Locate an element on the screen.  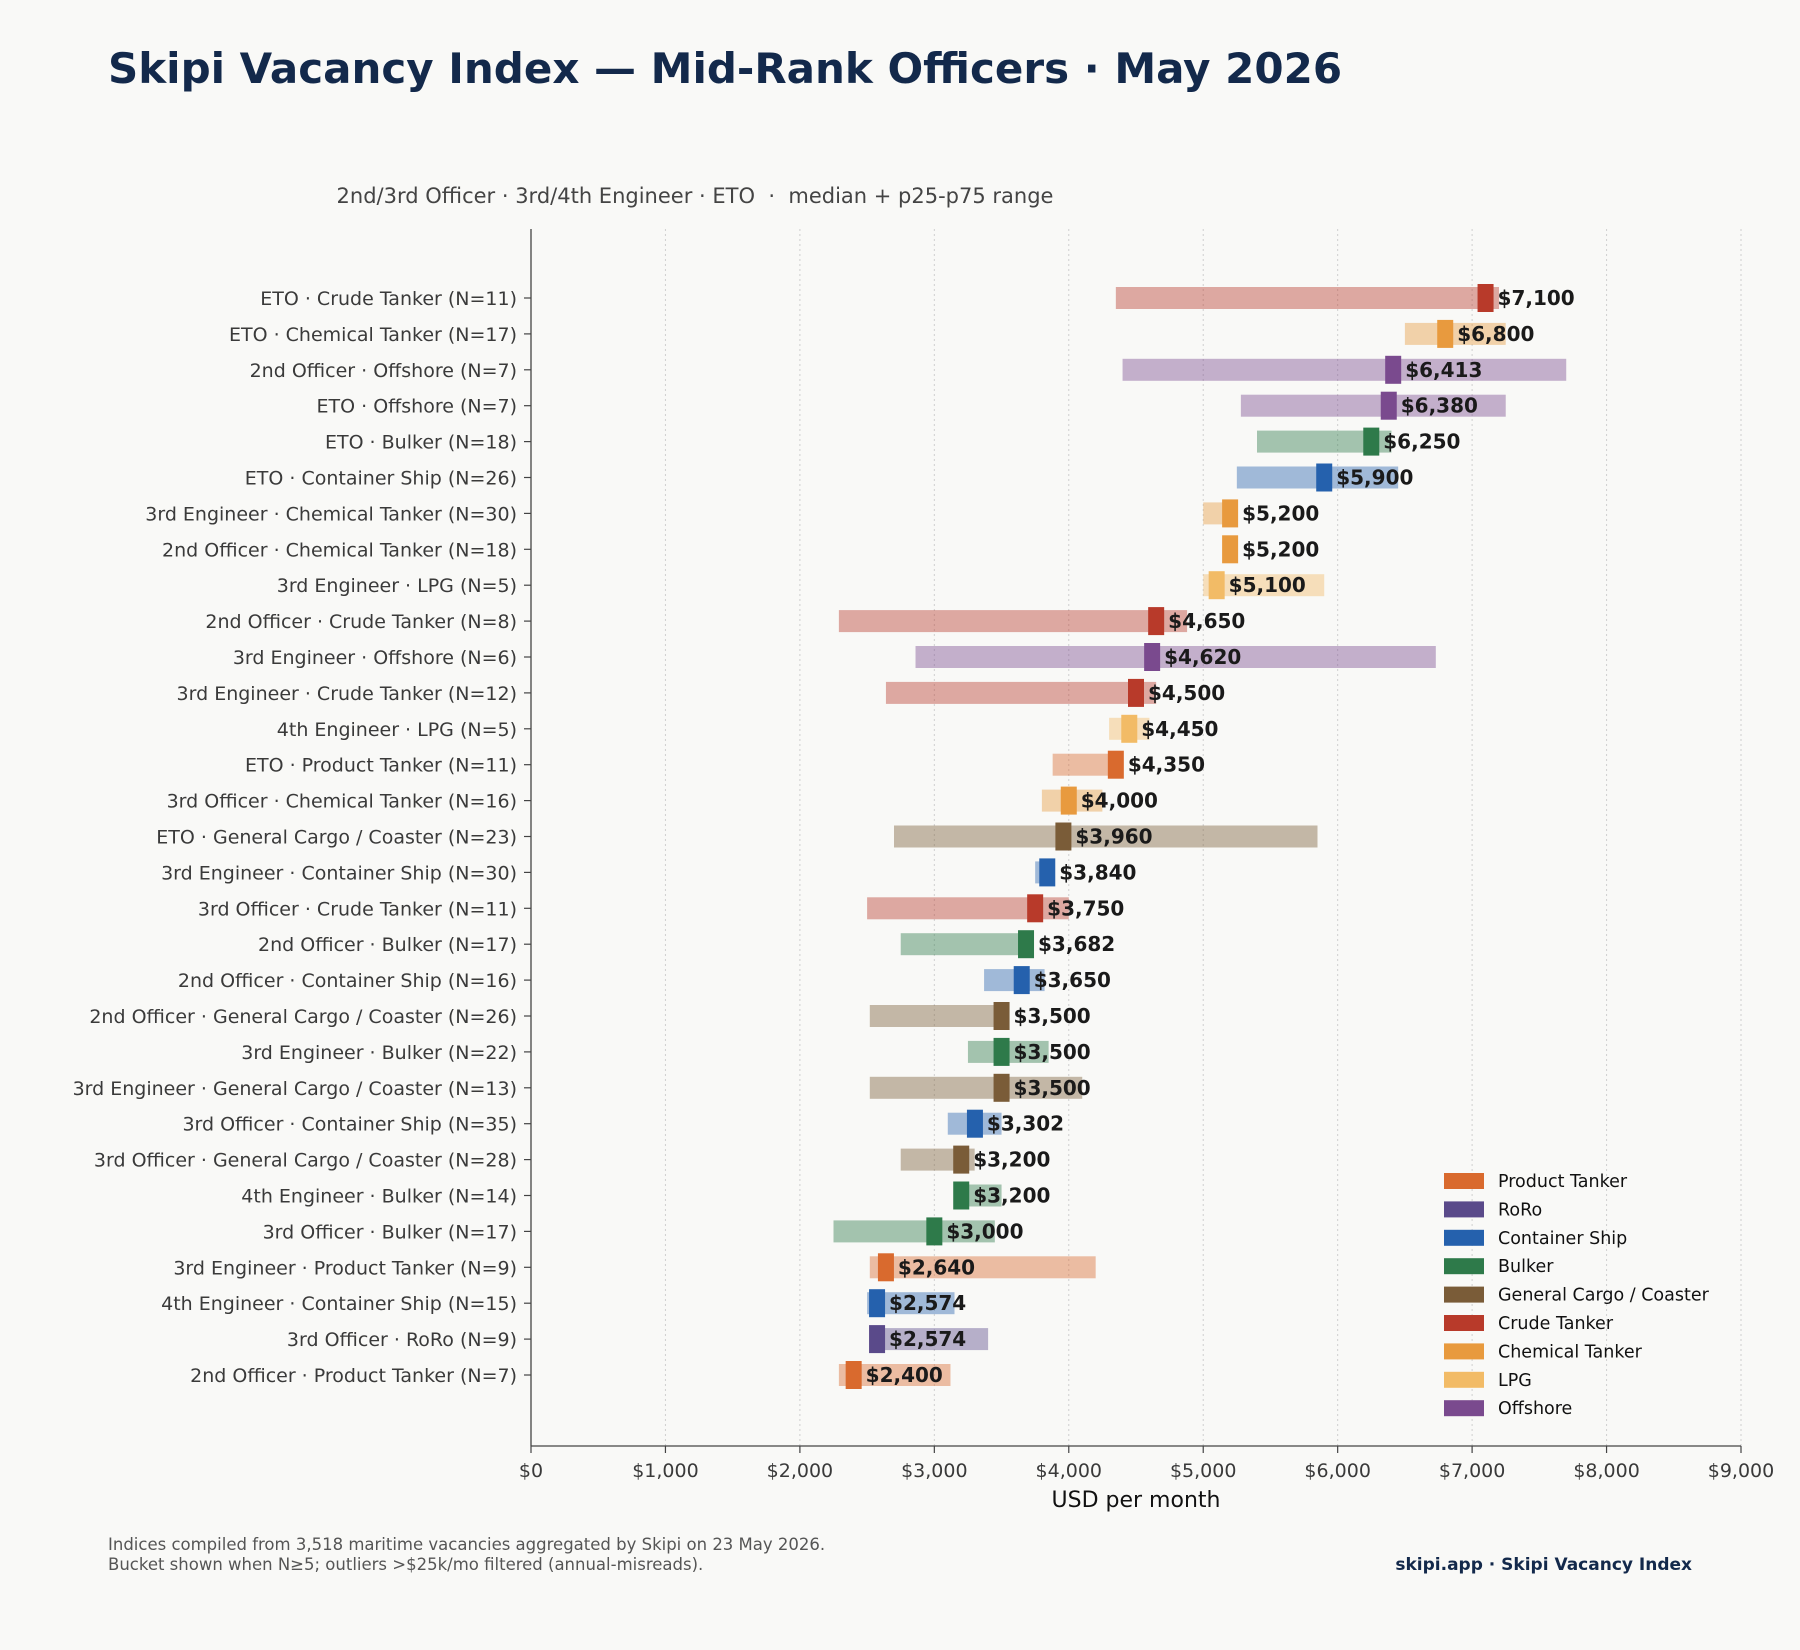
legend-label: Product Tanker is located at coordinates (1563, 1182).